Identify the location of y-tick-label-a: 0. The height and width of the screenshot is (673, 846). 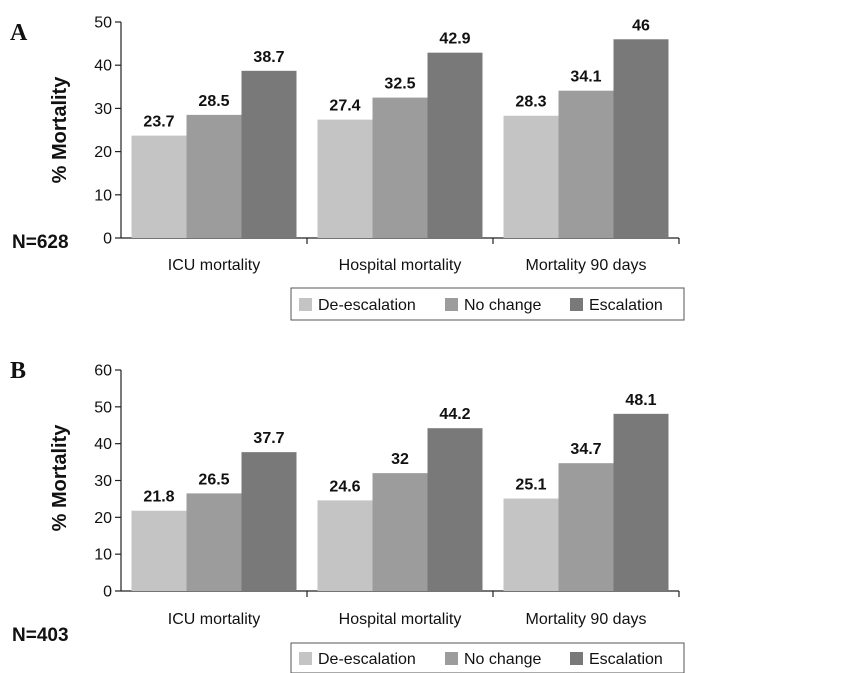
(107, 239).